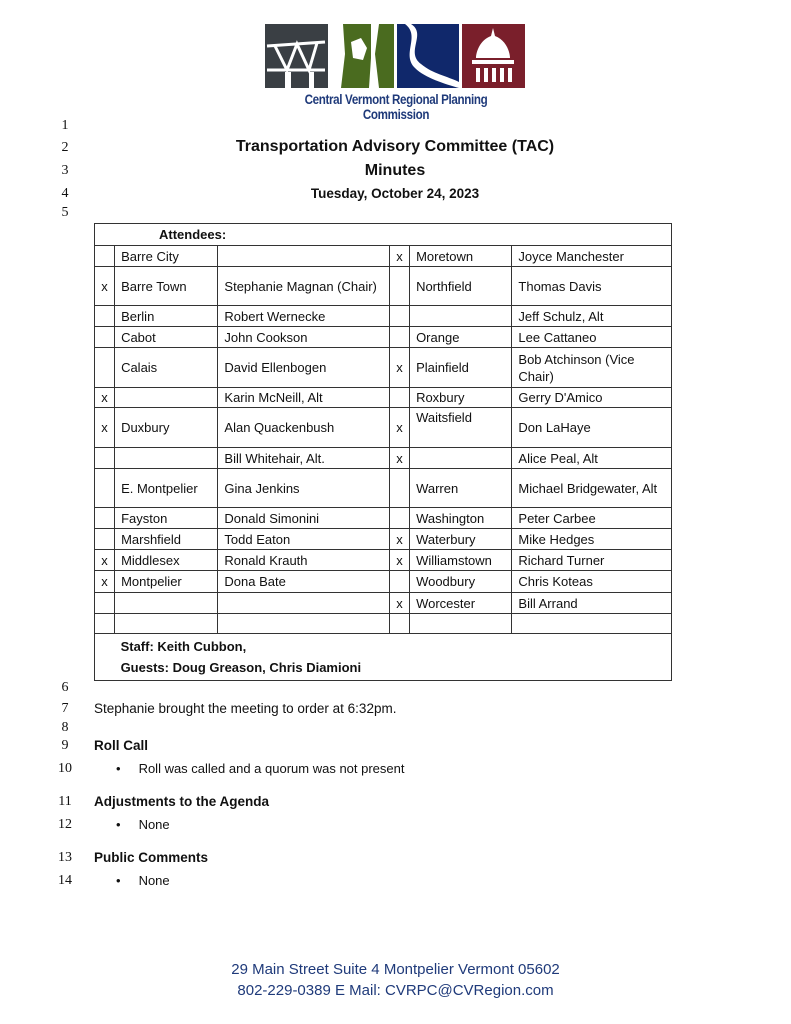 The height and width of the screenshot is (1024, 791). What do you see at coordinates (303, 623) in the screenshot?
I see `member-name` at bounding box center [303, 623].